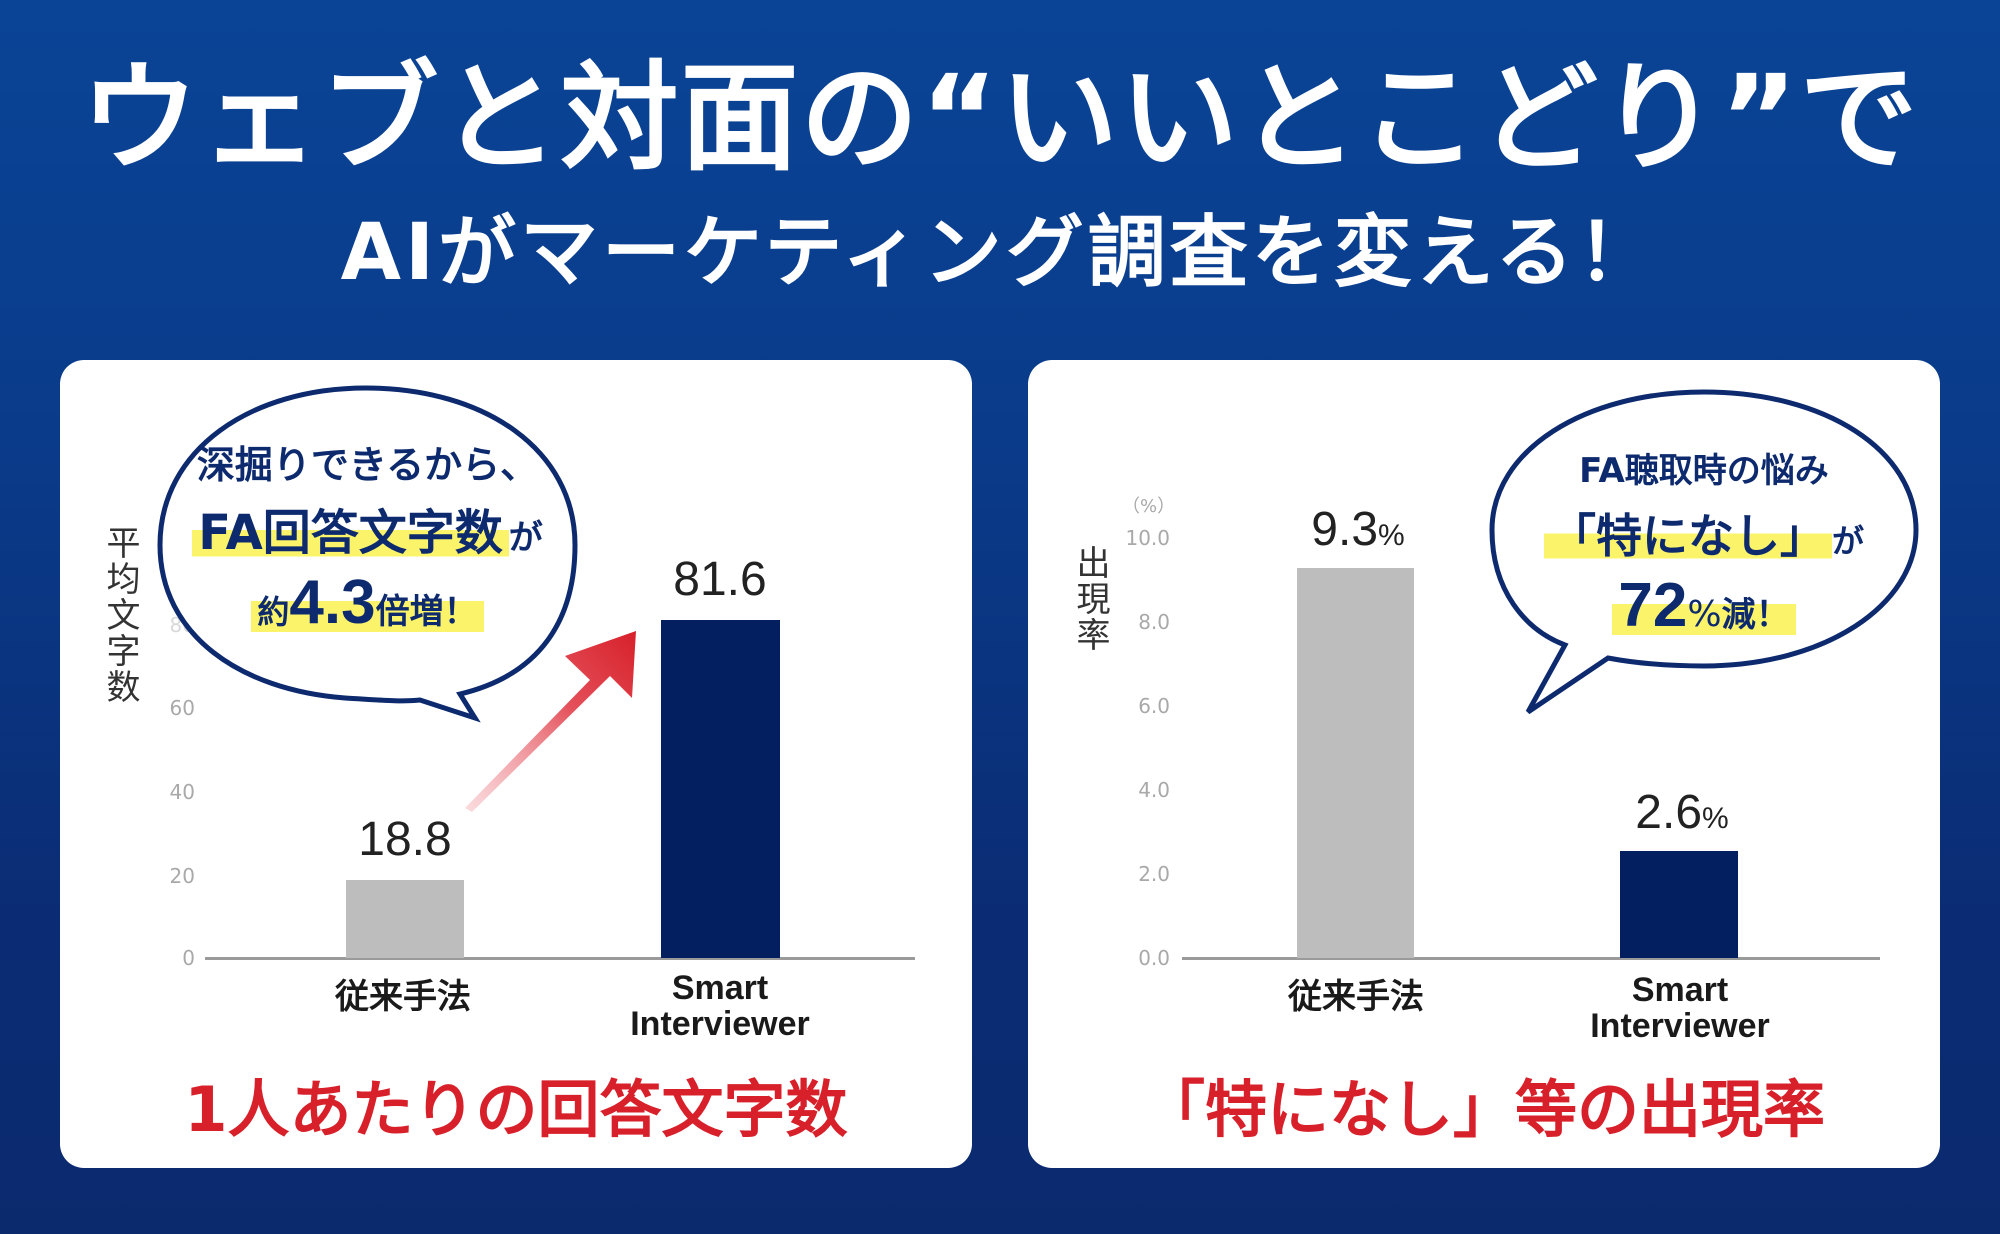 The width and height of the screenshot is (2000, 1234). I want to click on value-number: 9.3, so click(1345, 529).